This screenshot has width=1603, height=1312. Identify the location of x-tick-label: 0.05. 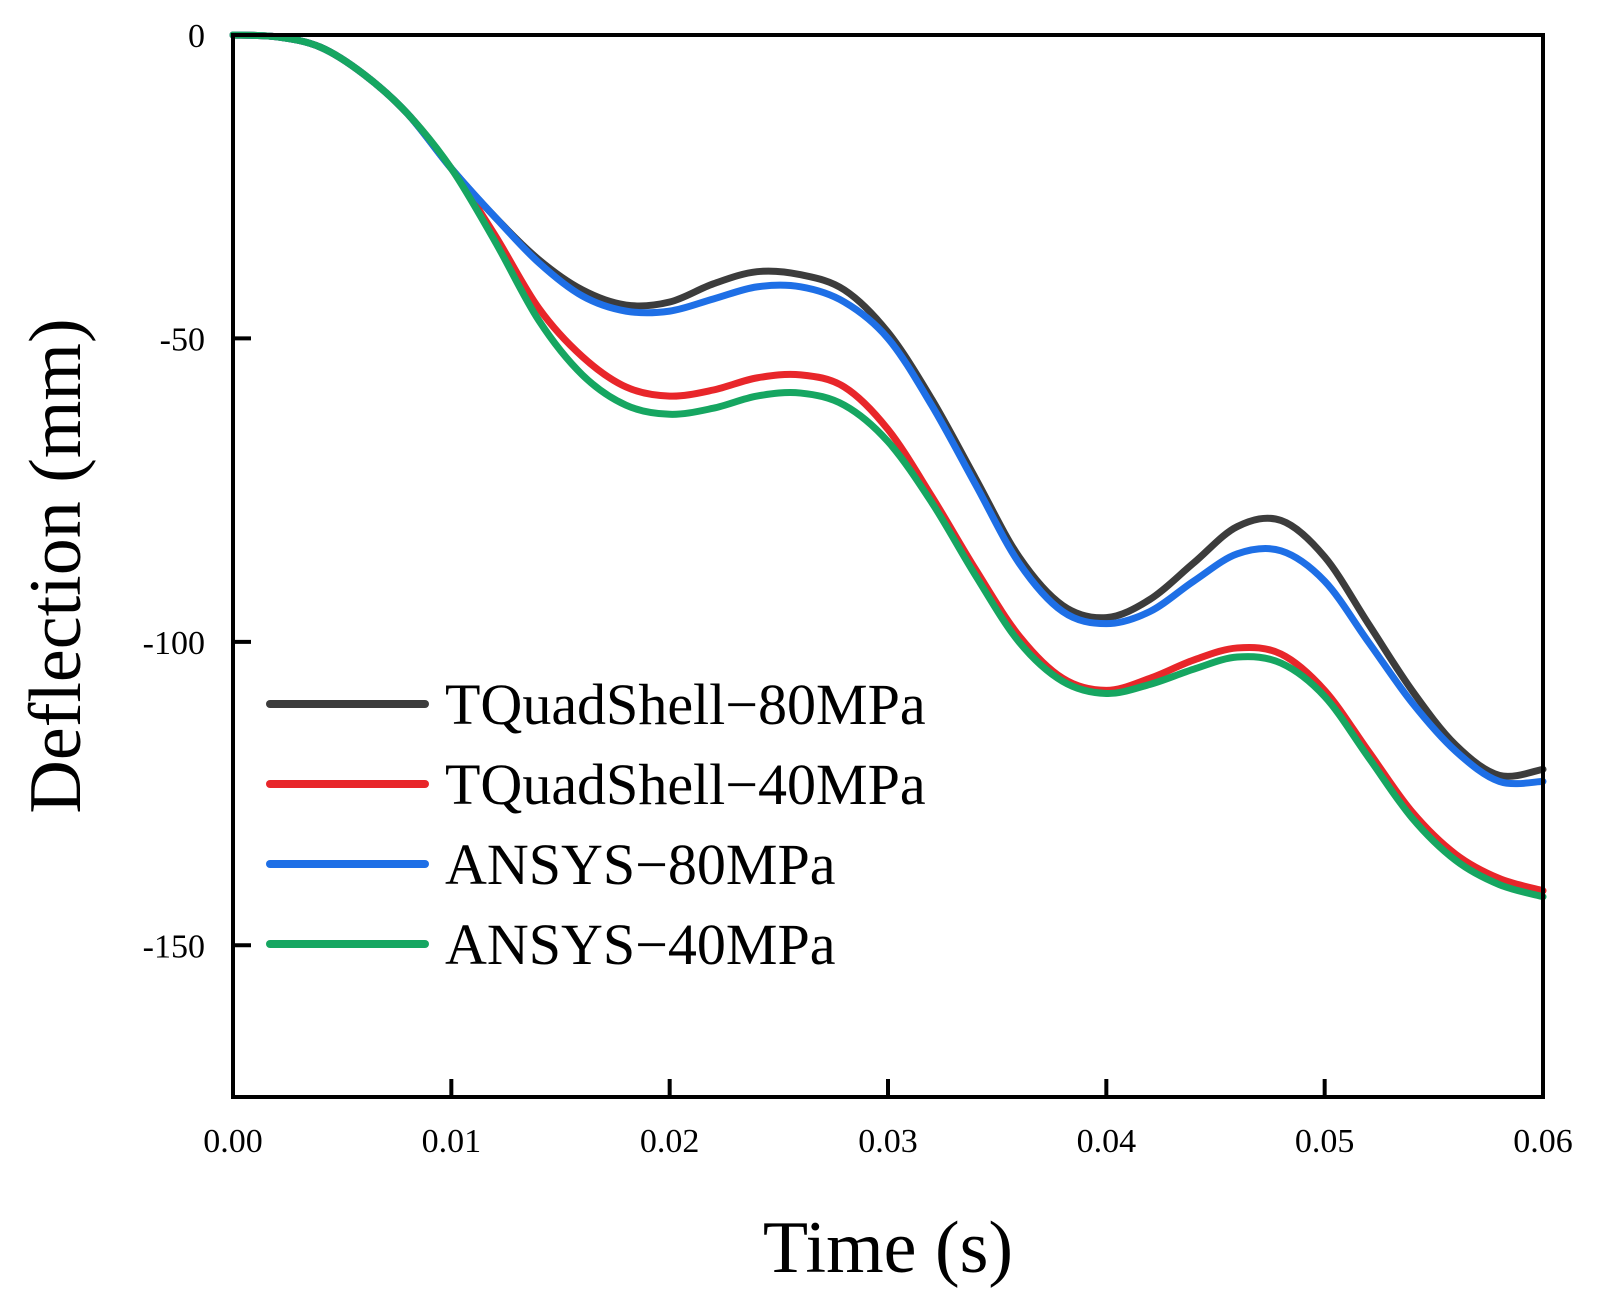
(1325, 1141).